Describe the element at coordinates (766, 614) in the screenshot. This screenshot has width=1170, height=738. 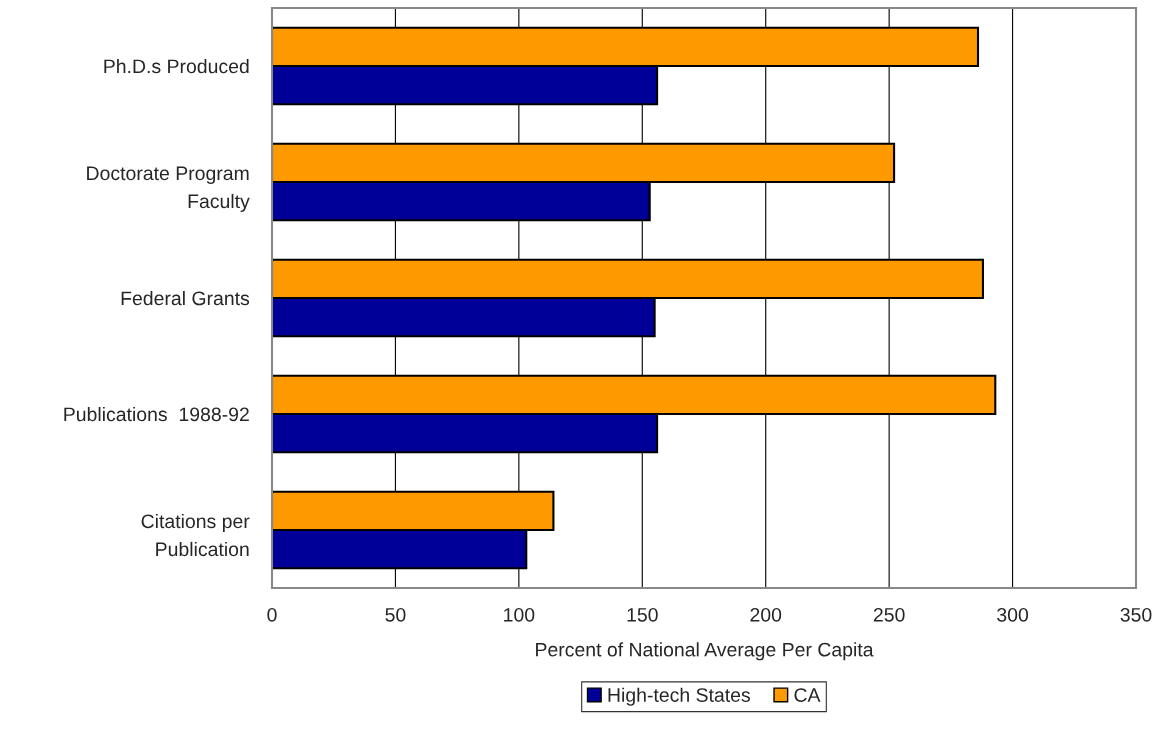
I see `x-tick-label: 200` at that location.